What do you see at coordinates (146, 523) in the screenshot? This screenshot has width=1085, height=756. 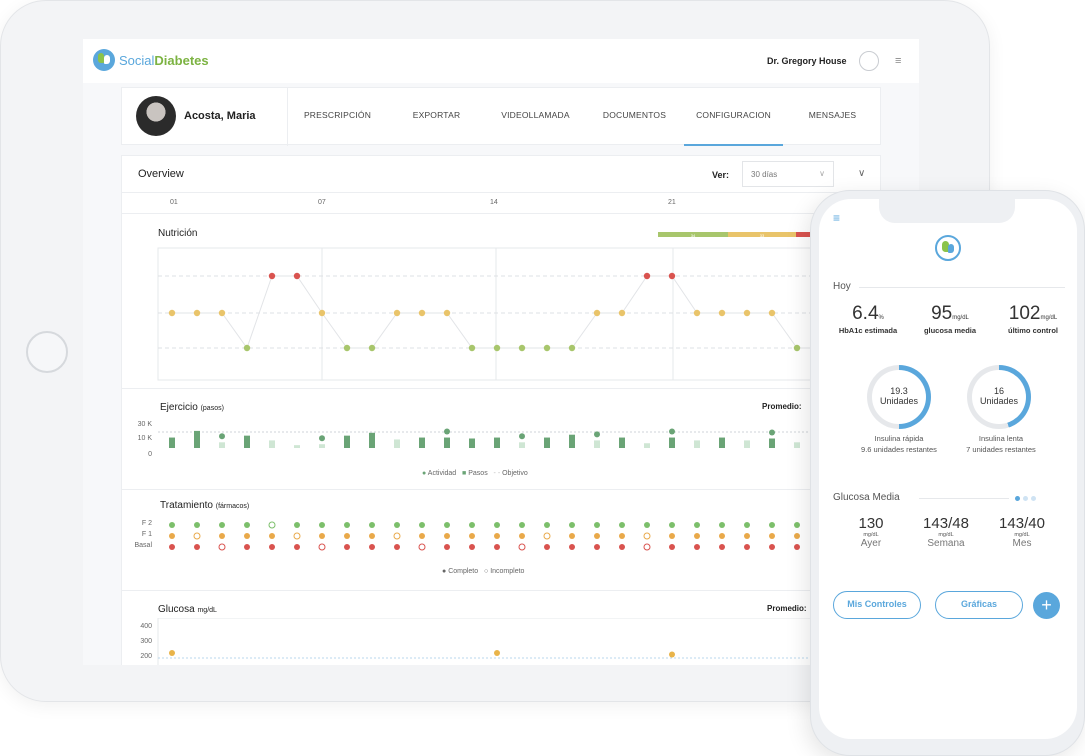 I see `row-label: F 2` at bounding box center [146, 523].